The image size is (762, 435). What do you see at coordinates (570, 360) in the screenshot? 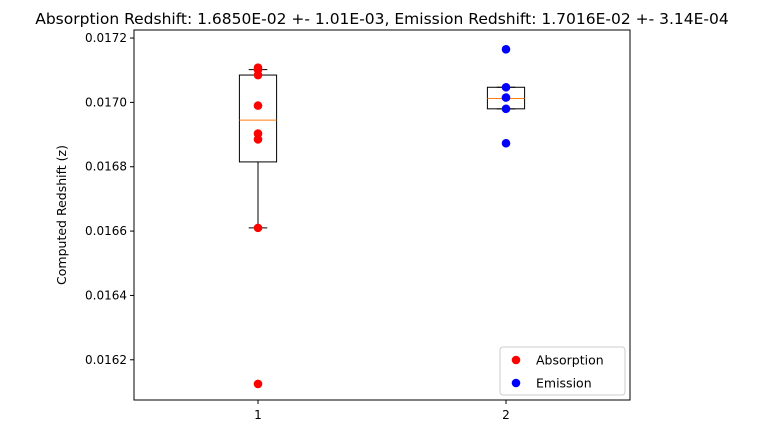
I see `legend-label: Absorption` at bounding box center [570, 360].